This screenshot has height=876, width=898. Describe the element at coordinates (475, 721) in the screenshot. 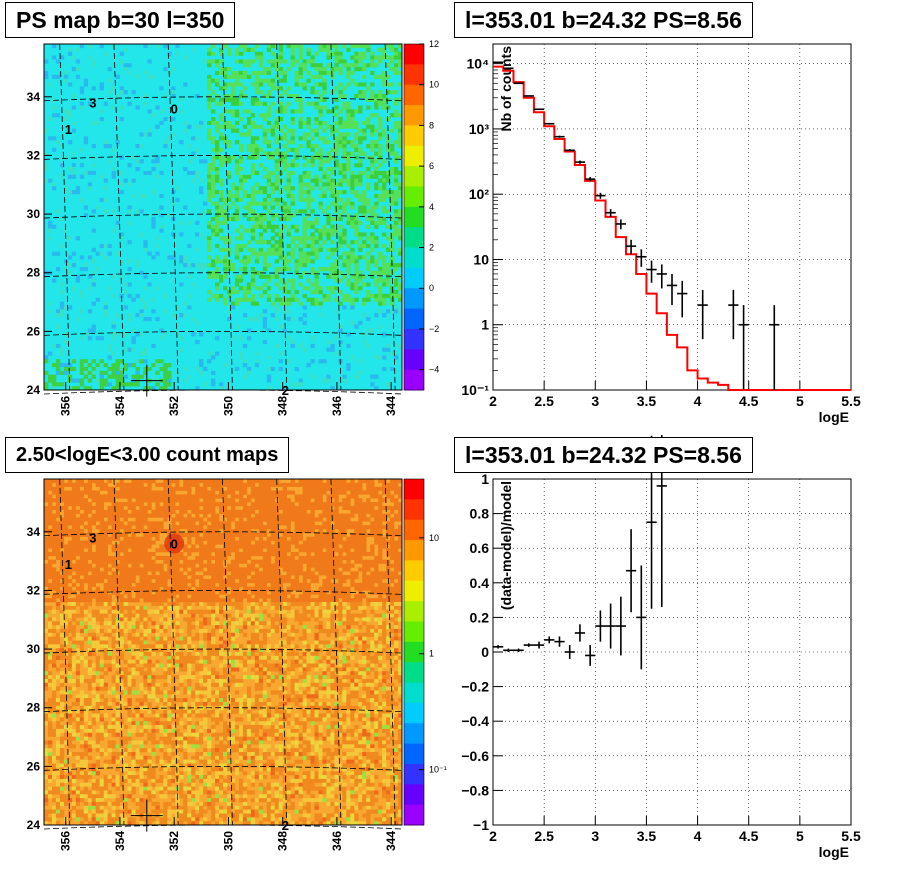

I see `y-tick-label: −0.4` at that location.